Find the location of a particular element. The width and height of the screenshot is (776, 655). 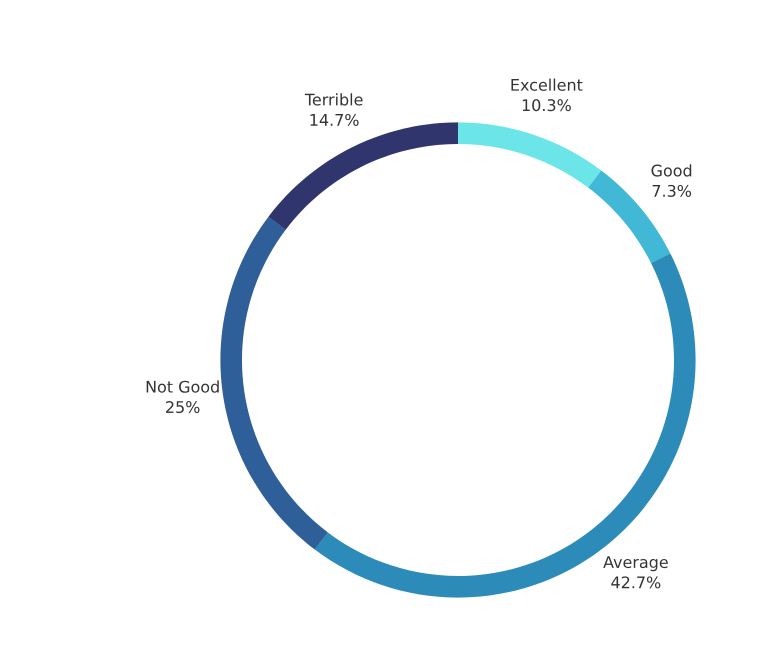

slice-label: Average is located at coordinates (635, 564).